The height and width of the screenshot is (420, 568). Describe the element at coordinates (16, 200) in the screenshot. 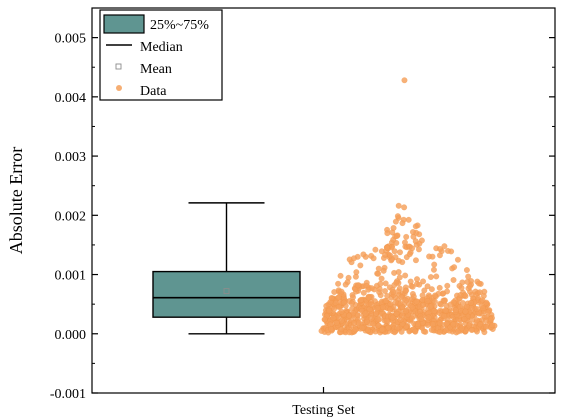

I see `y-axis-title: Absolute Error` at that location.